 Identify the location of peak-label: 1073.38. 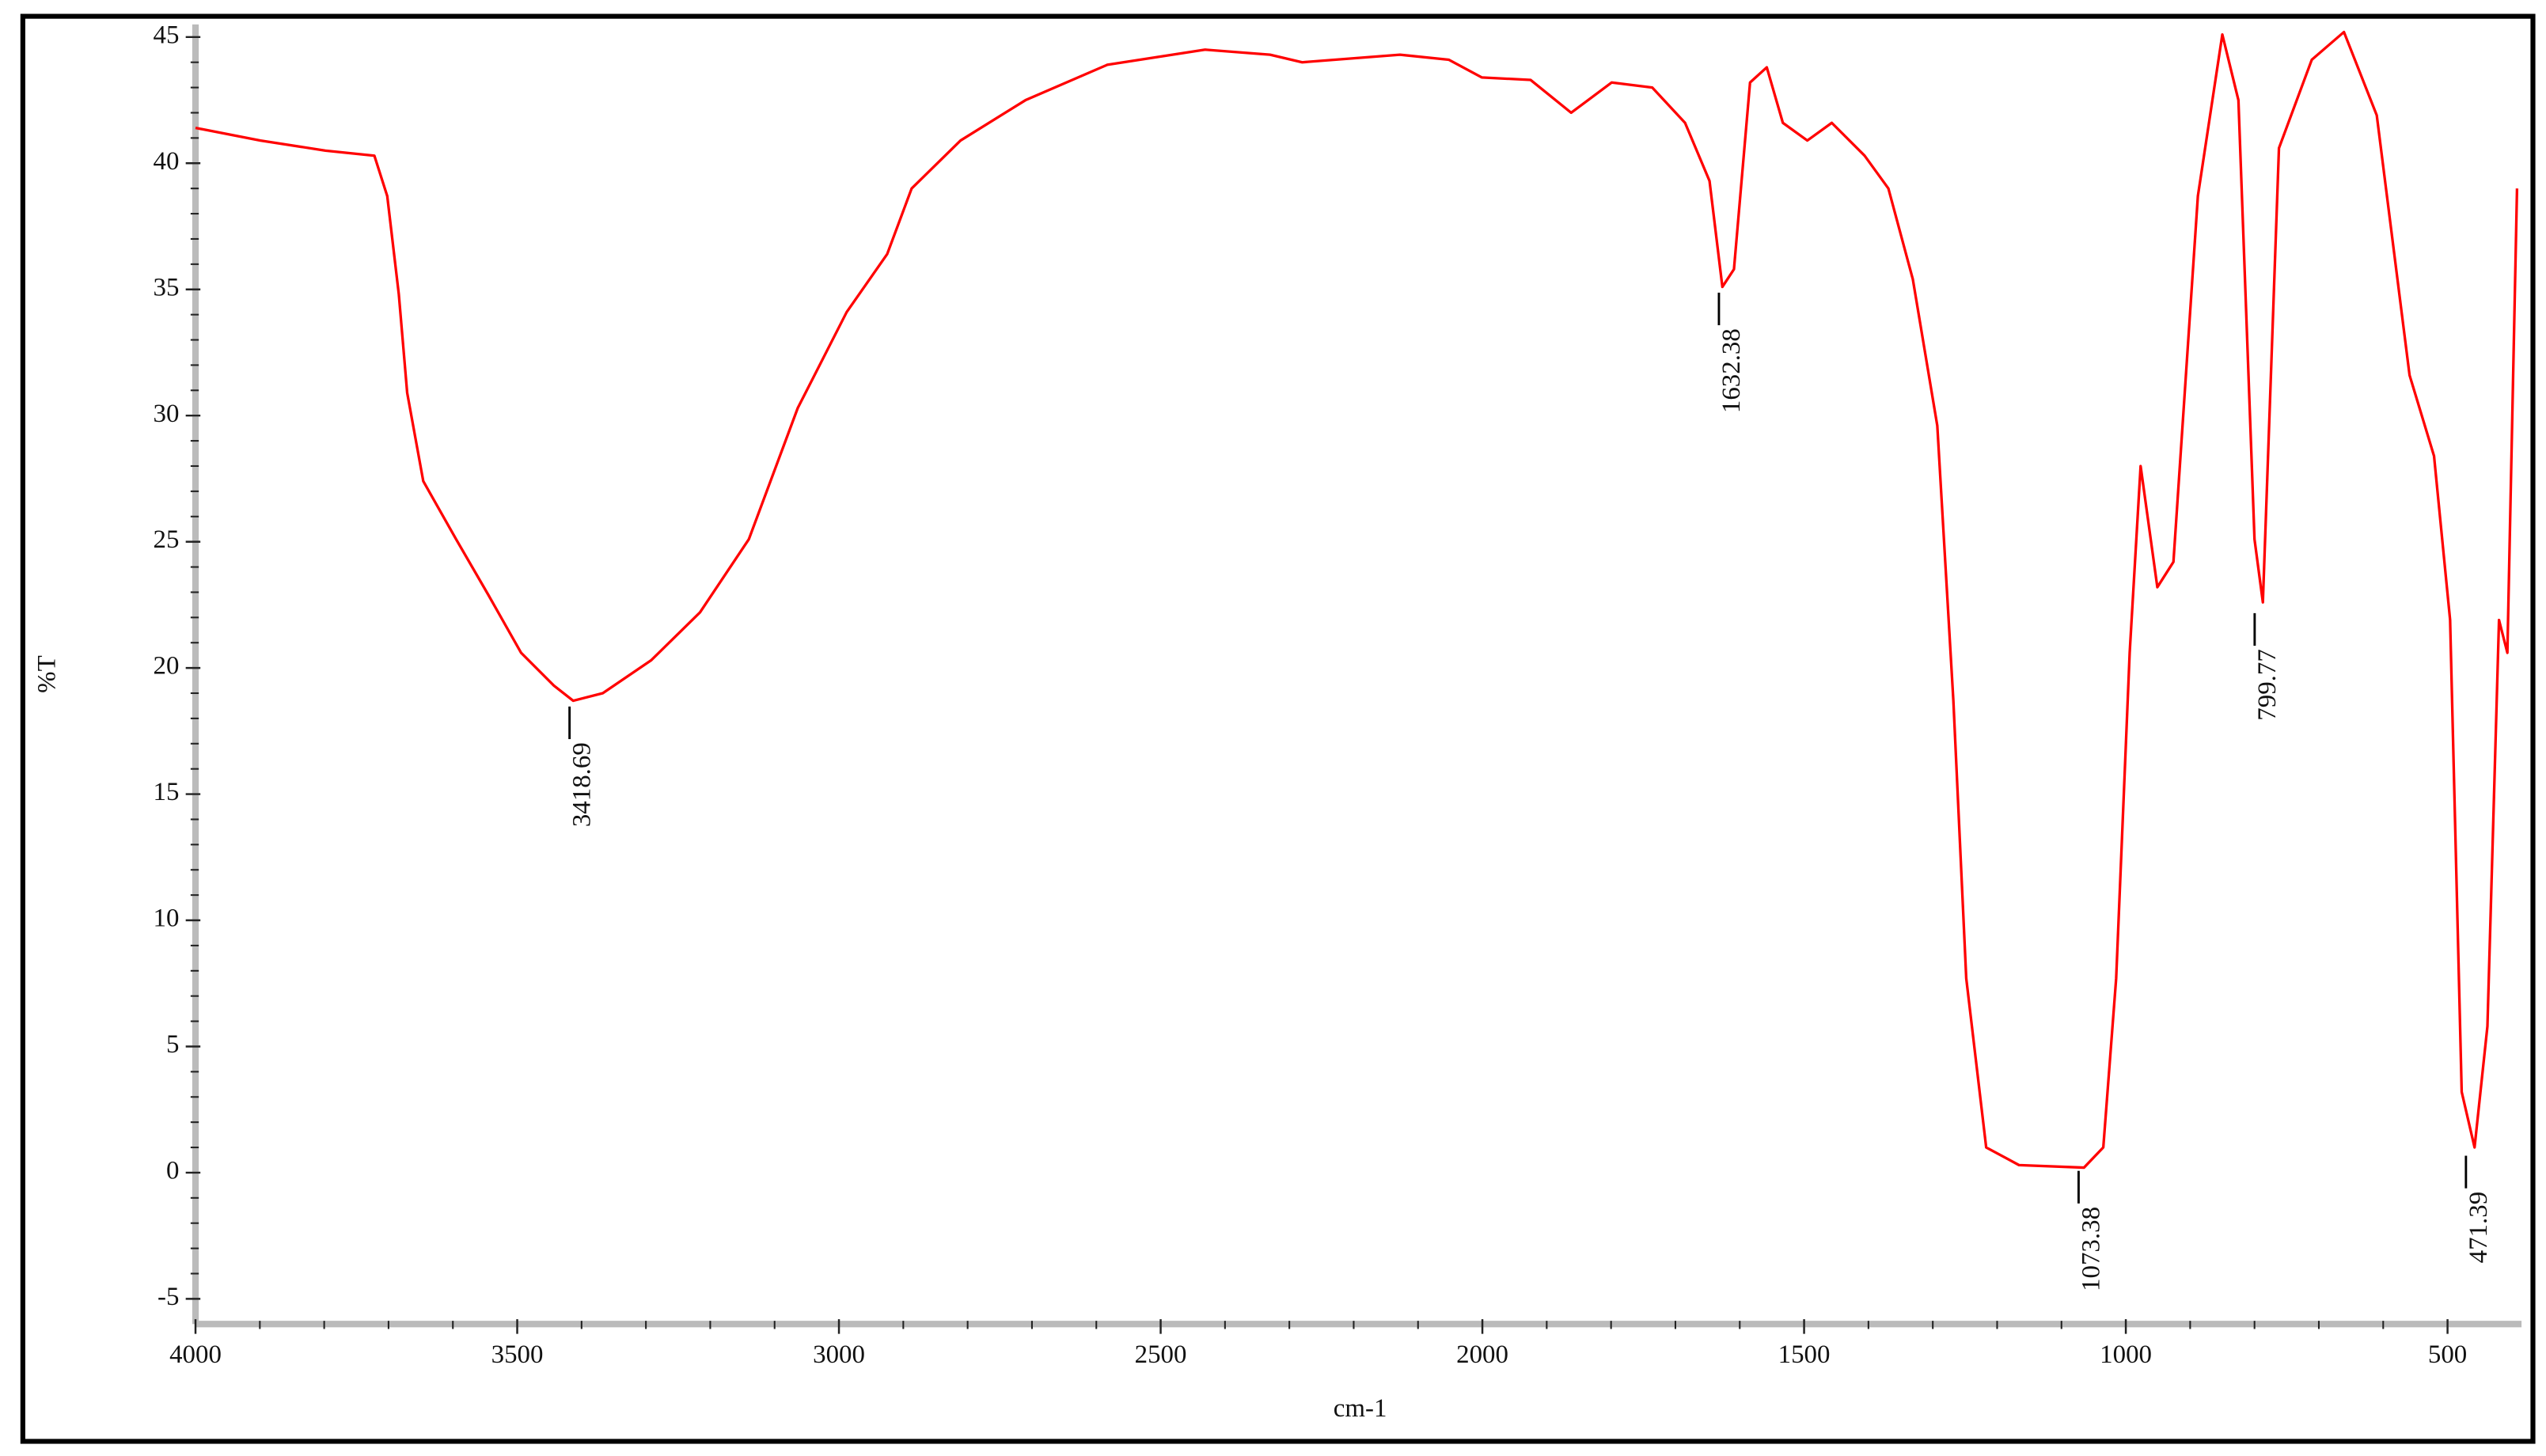
(2091, 1249).